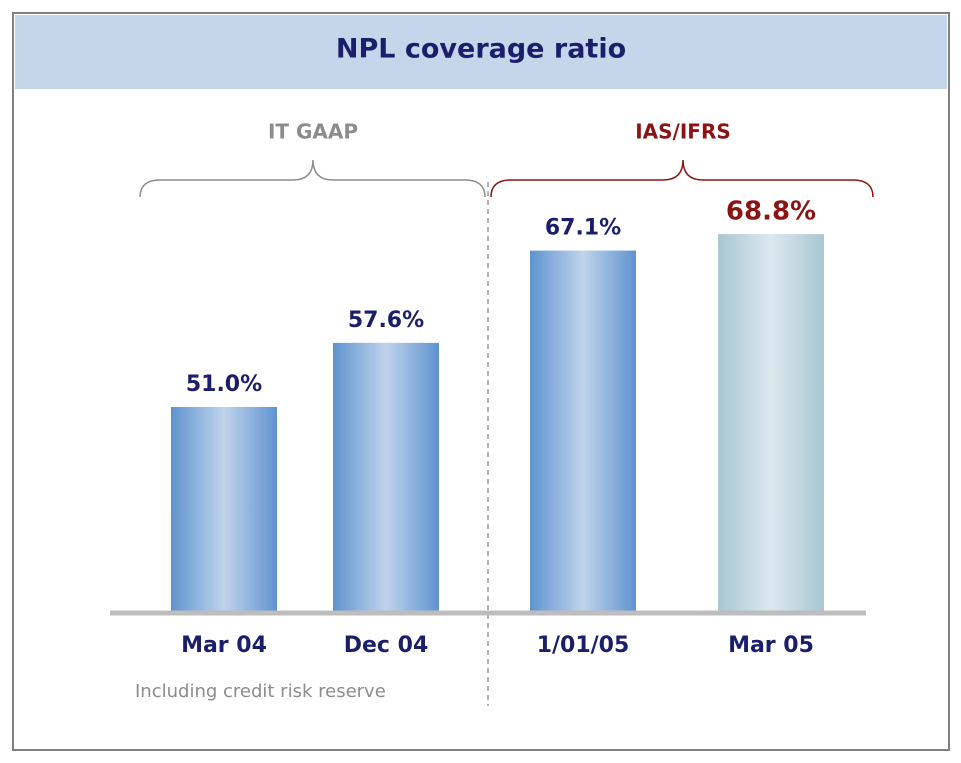 The width and height of the screenshot is (961, 763). Describe the element at coordinates (771, 645) in the screenshot. I see `x-tick-label: Mar 05` at that location.